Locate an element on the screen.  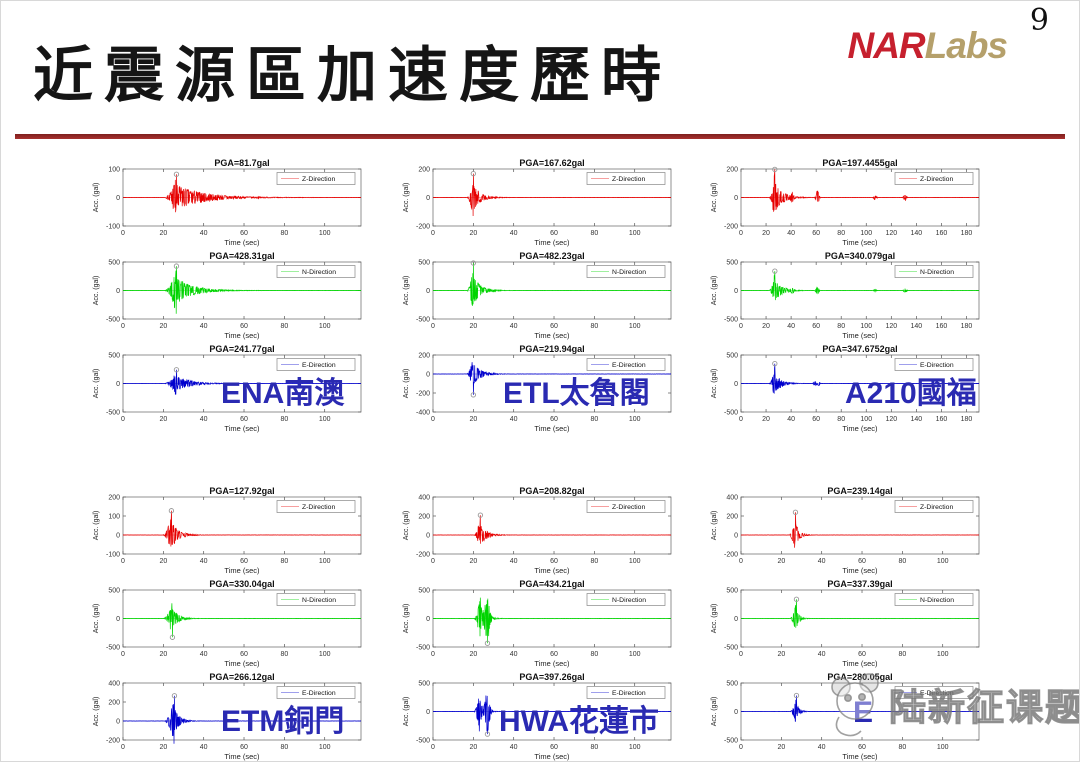
pga-title: PGA=330.04gal is located at coordinates (241, 584).